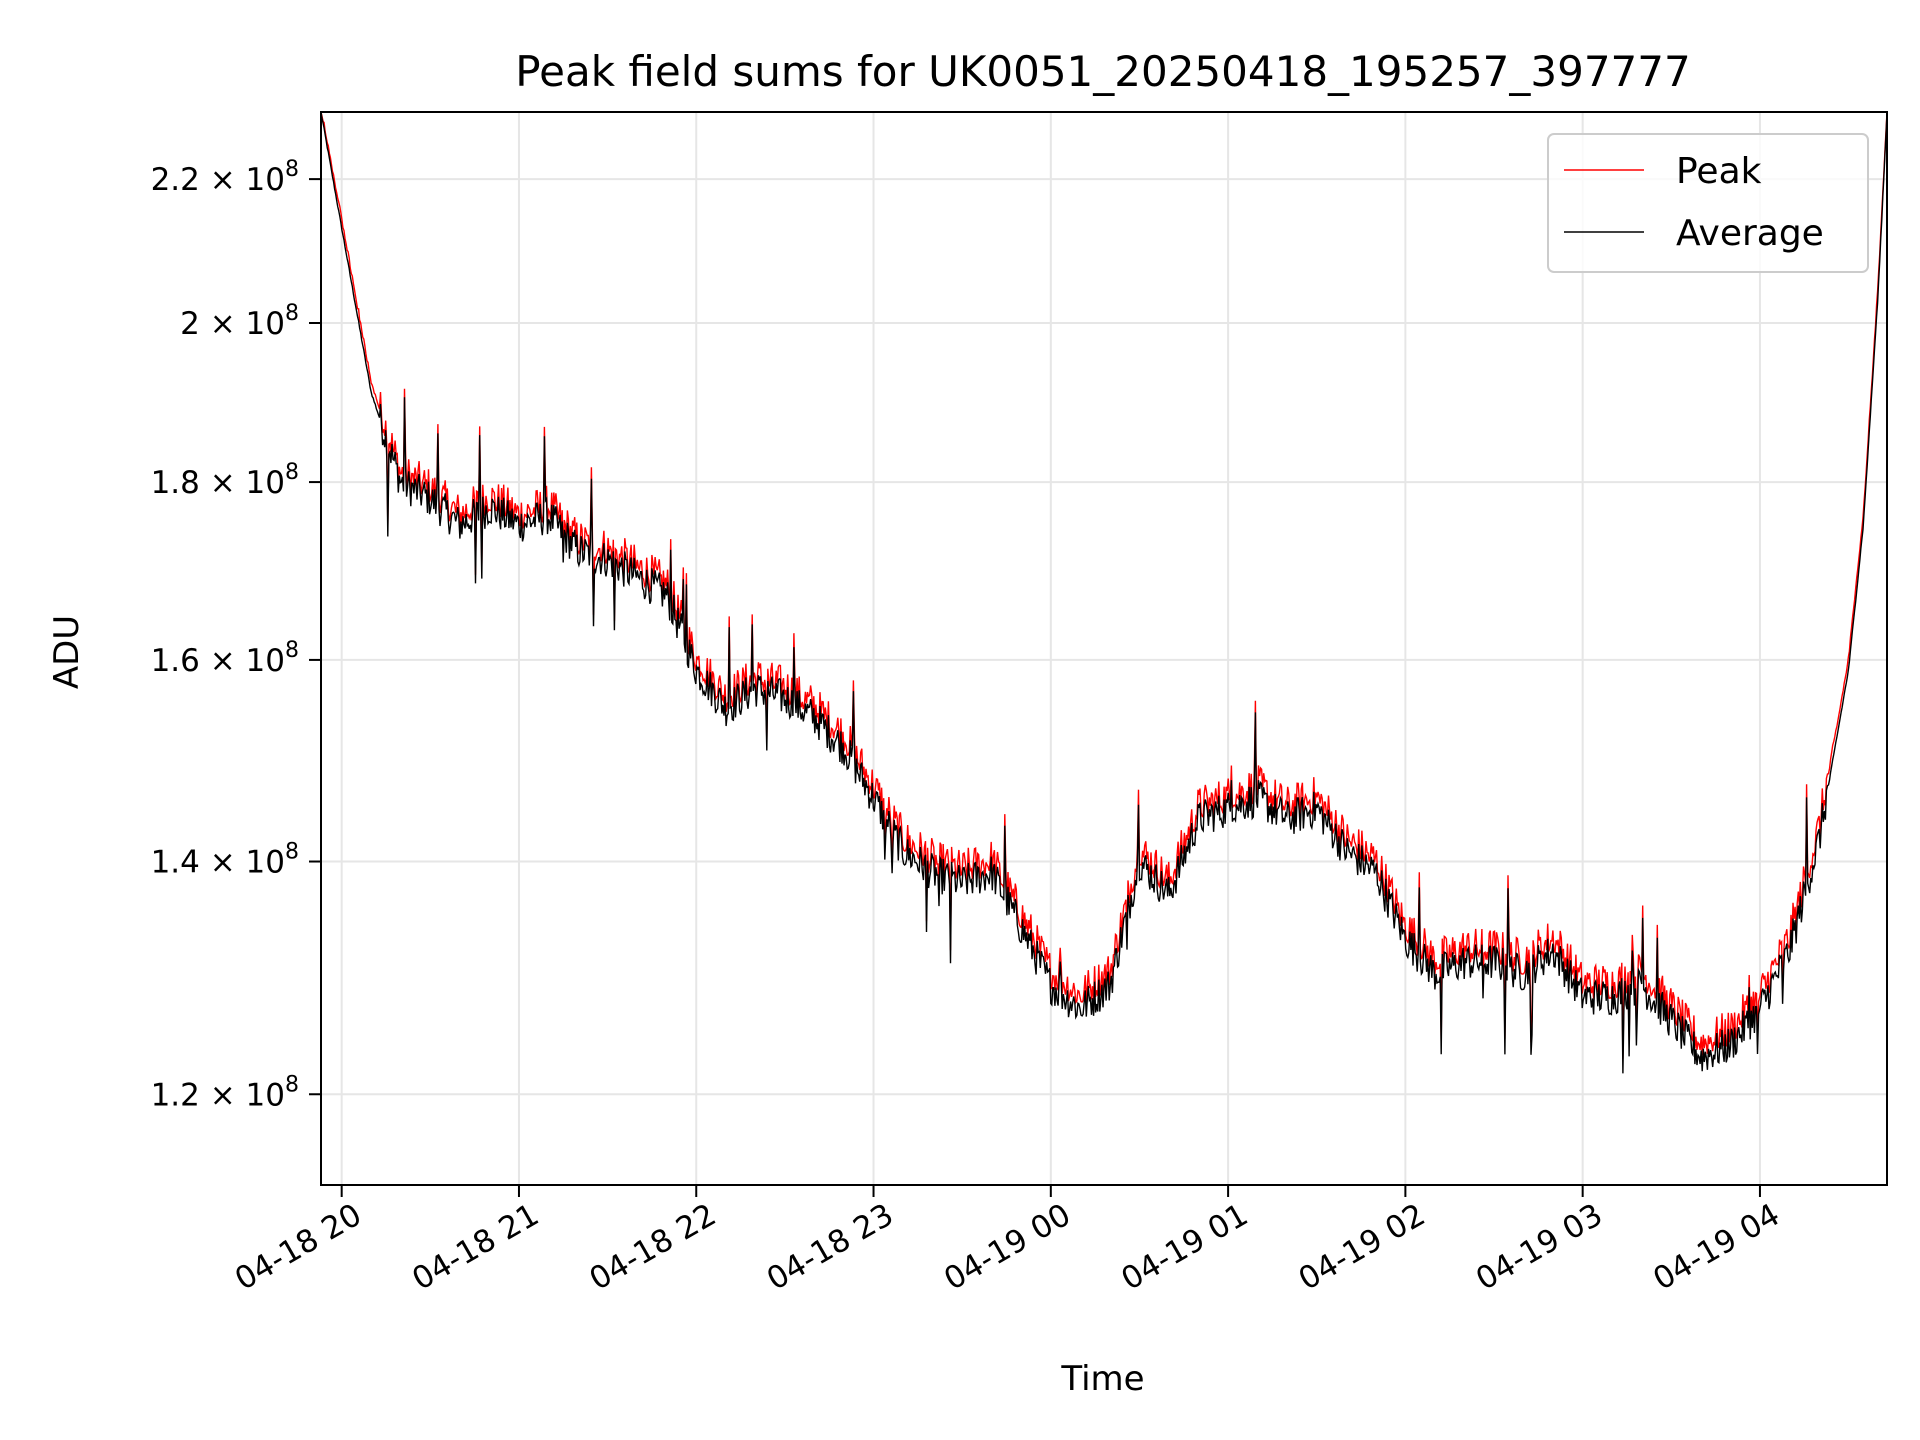 The image size is (1920, 1440). I want to click on y-tick-label: 1.6 × 108, so click(225, 658).